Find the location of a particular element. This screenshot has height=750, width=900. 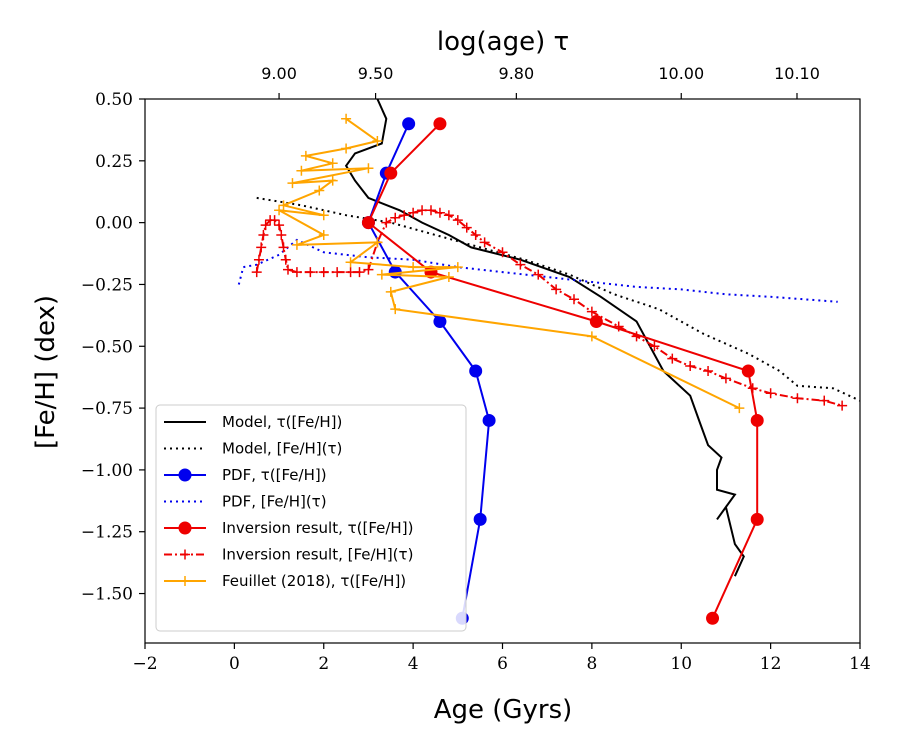

y-tick-label-5: −0.50 is located at coordinates (107, 347).